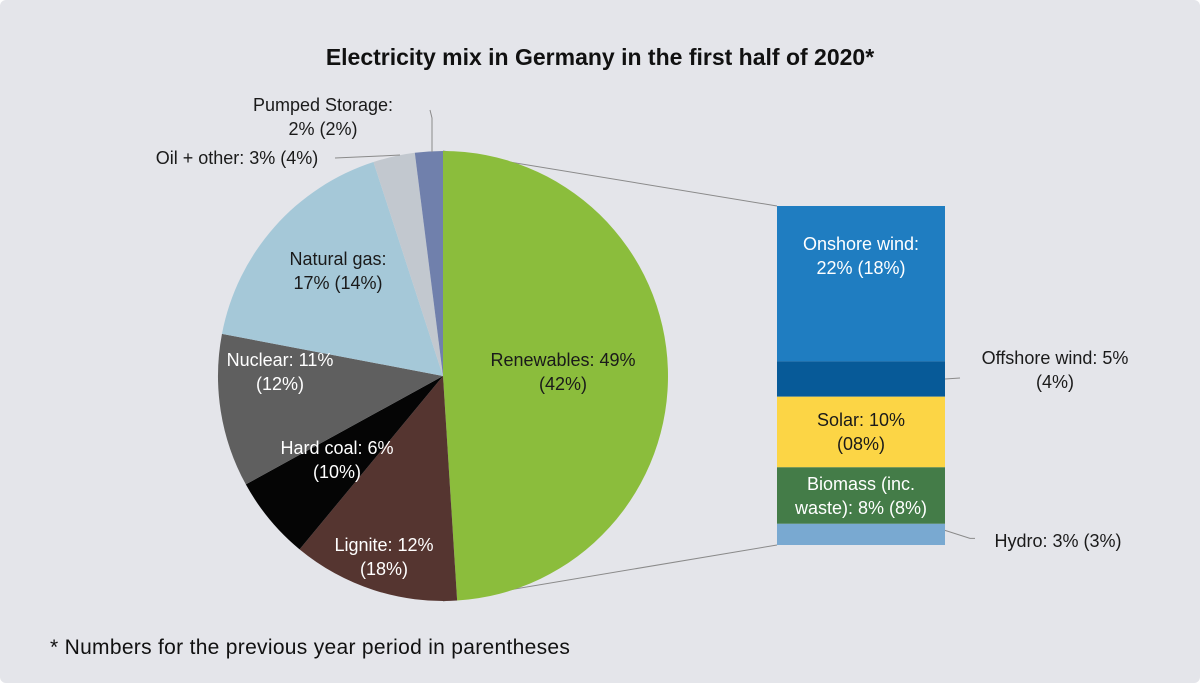 This screenshot has height=683, width=1200. Describe the element at coordinates (383, 557) in the screenshot. I see `pie-label-lignite: Lignite: 12% (18%)` at that location.